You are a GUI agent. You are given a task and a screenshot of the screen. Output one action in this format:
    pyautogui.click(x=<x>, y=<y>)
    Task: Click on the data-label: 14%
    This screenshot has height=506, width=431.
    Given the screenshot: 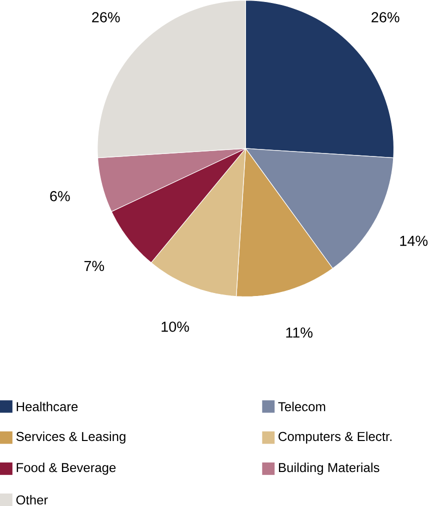 What is the action you would take?
    pyautogui.click(x=414, y=241)
    